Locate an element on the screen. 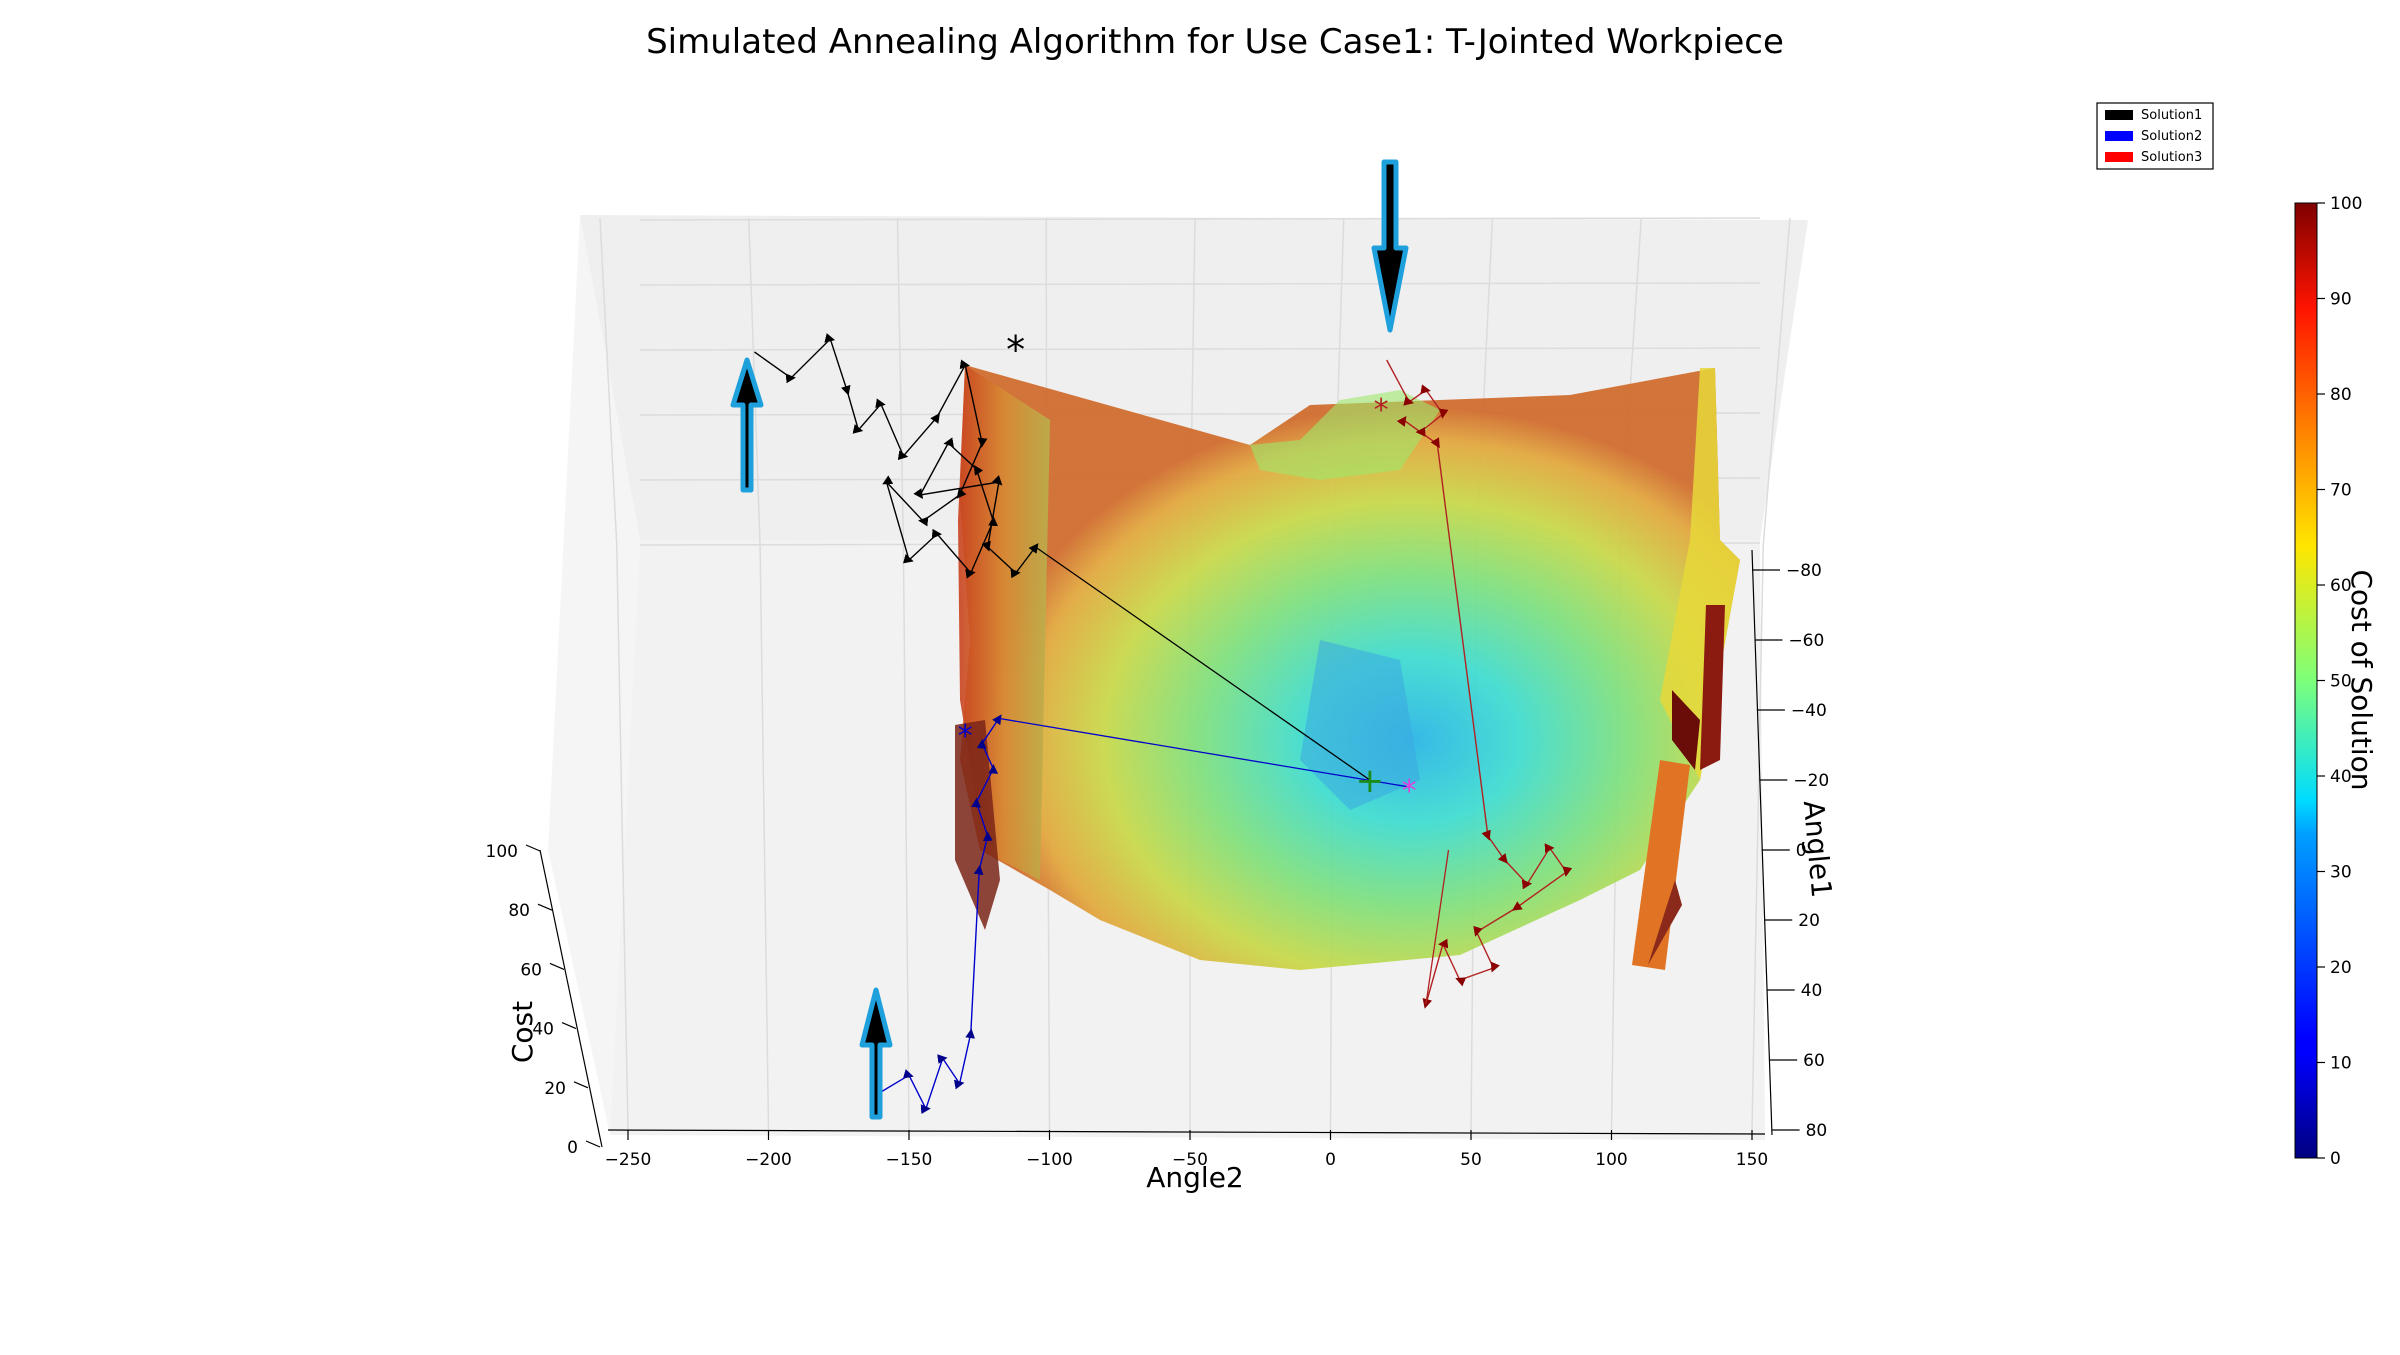 The image size is (2400, 1355). x-tick-label: 0 is located at coordinates (1330, 1160).